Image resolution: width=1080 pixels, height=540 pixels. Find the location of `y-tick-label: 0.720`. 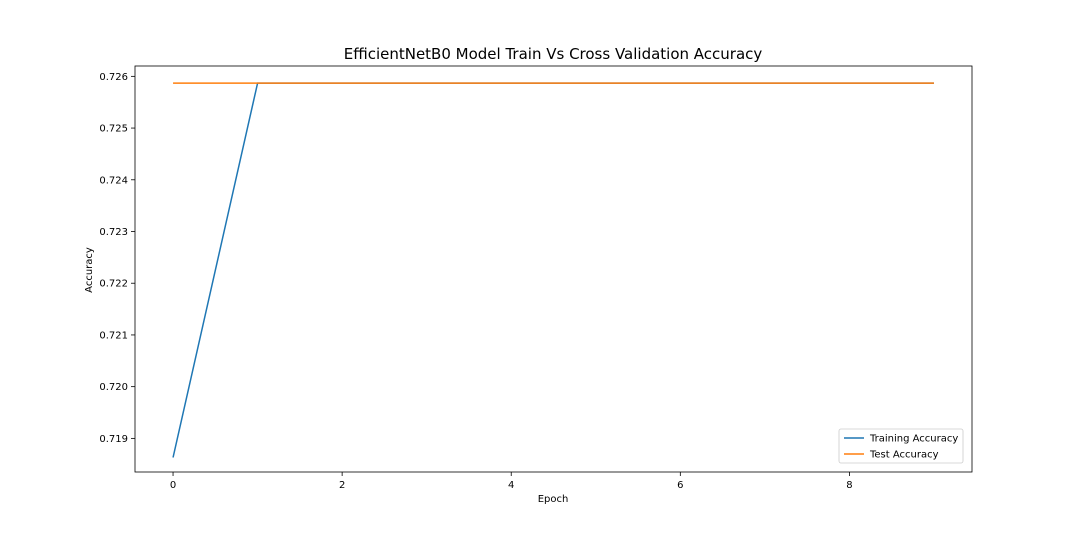

y-tick-label: 0.720 is located at coordinates (113, 387).